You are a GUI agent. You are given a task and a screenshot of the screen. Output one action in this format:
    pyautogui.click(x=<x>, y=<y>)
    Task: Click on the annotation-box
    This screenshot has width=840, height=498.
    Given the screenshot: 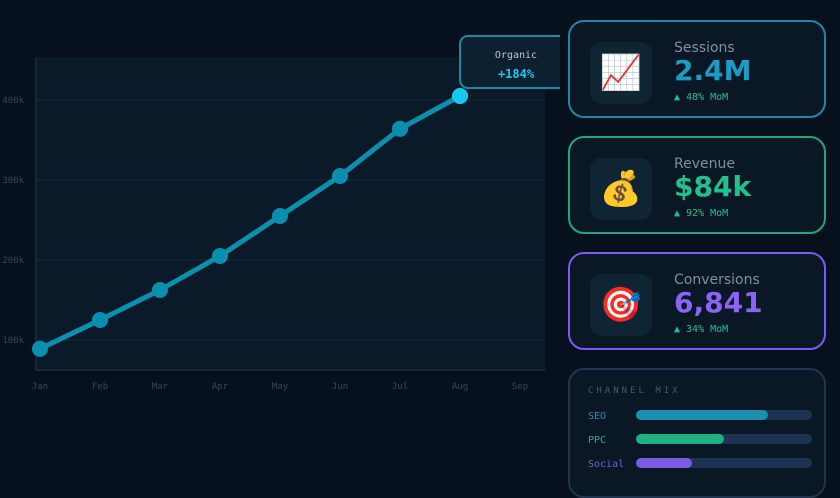 What is the action you would take?
    pyautogui.click(x=509, y=62)
    